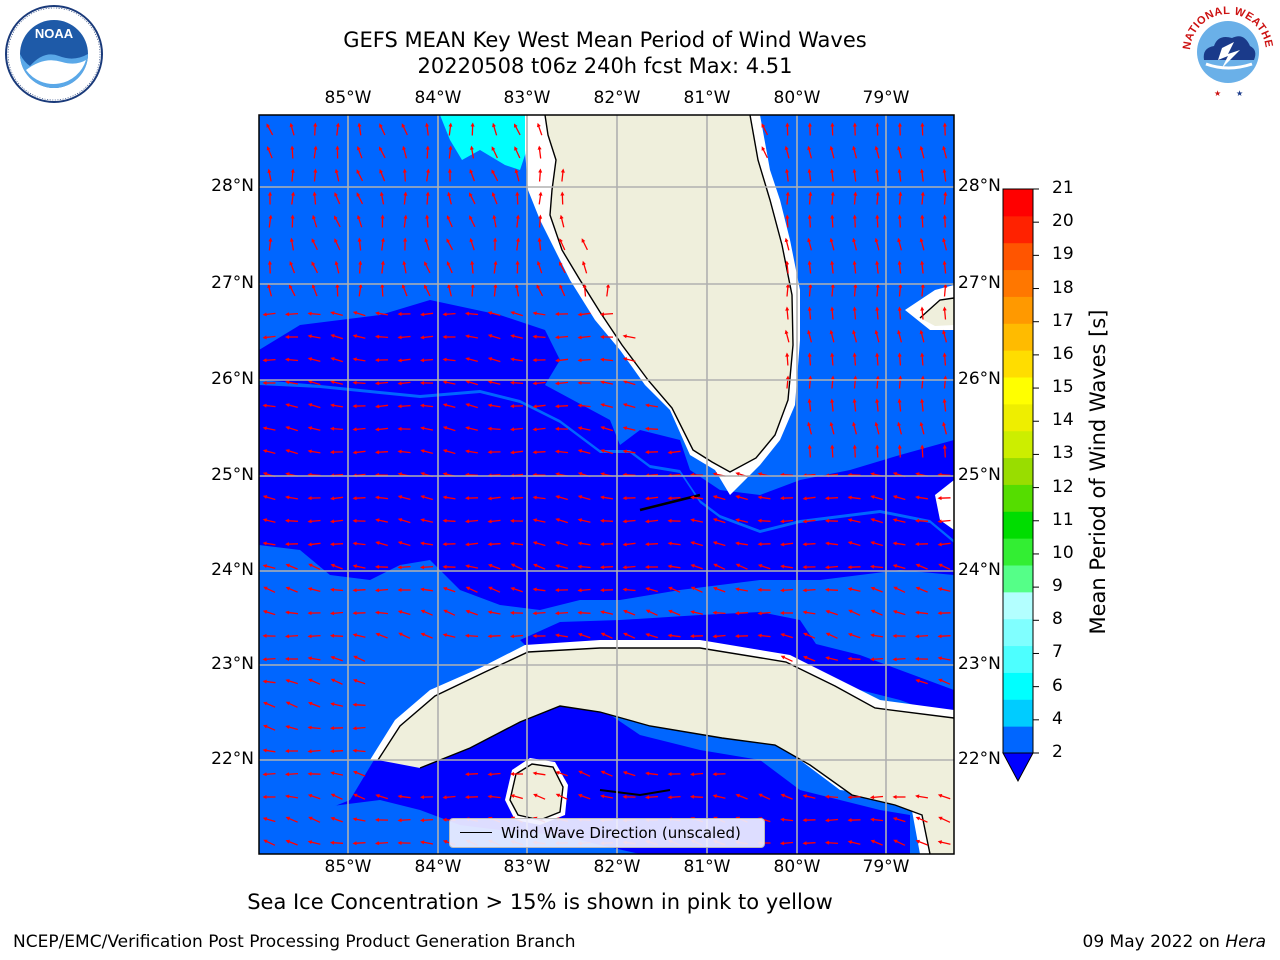 The height and width of the screenshot is (960, 1280). Describe the element at coordinates (1063, 188) in the screenshot. I see `colorbar-tick-label: 21` at that location.